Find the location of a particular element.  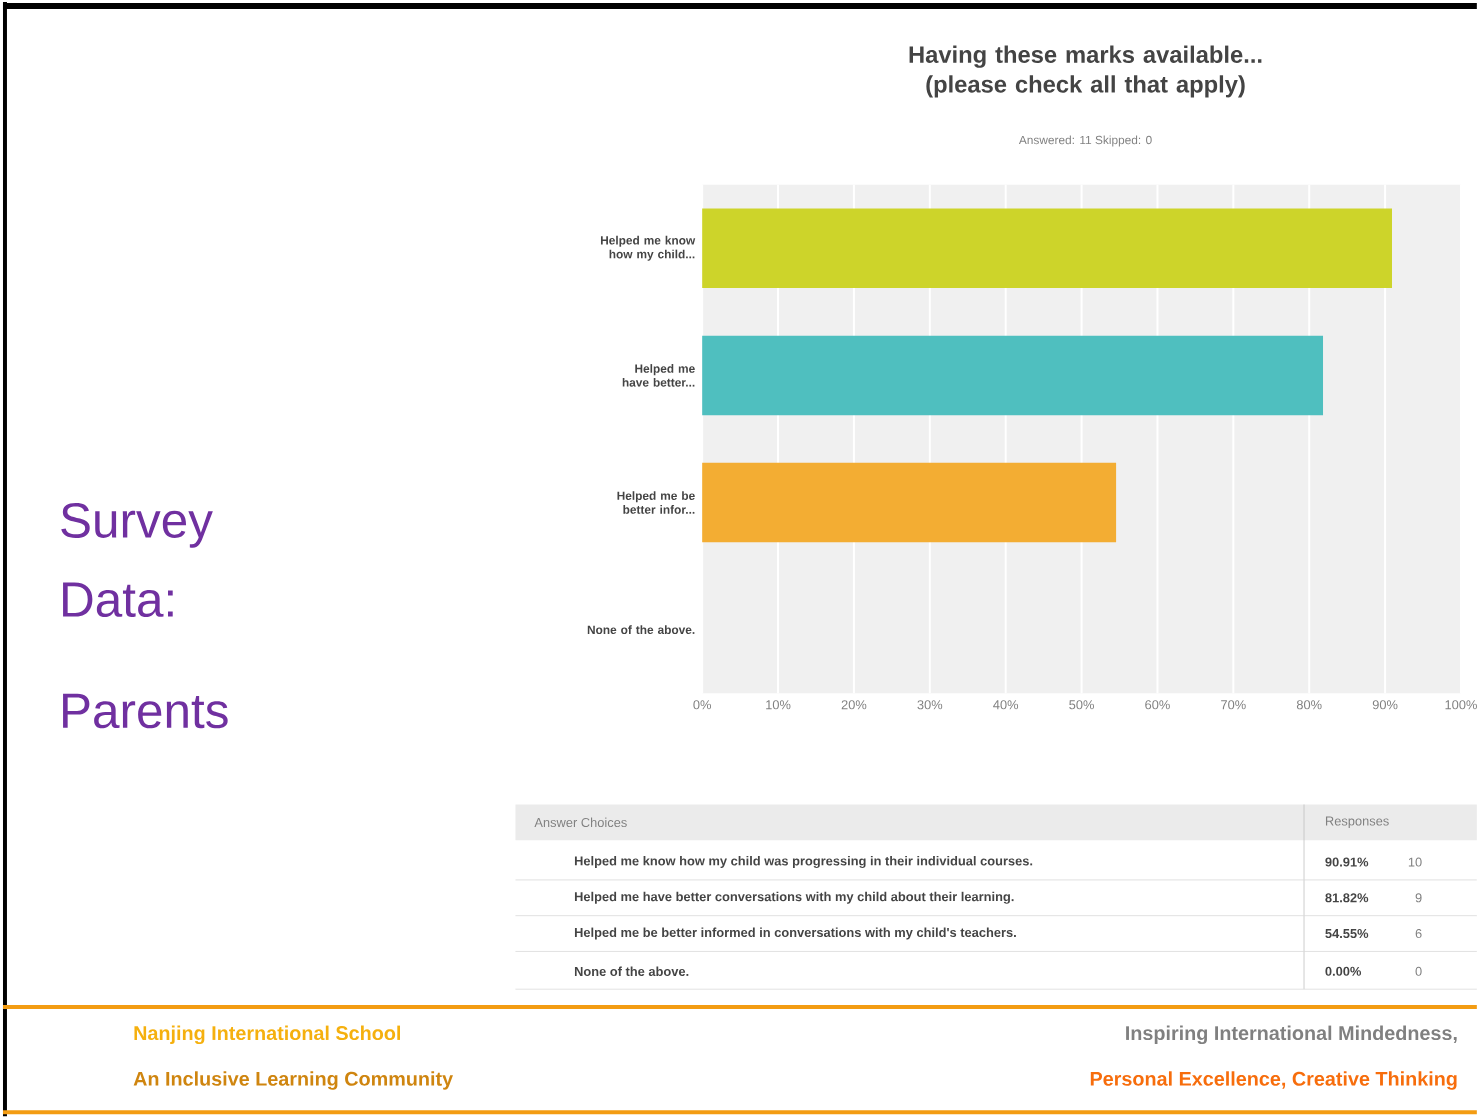

text: Survey Data: is located at coordinates (137, 559).